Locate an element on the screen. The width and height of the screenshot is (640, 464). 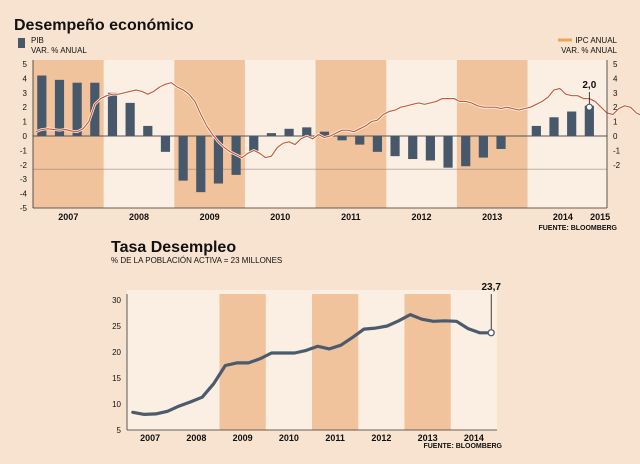
left-tick-label: 15 is located at coordinates (116, 378).